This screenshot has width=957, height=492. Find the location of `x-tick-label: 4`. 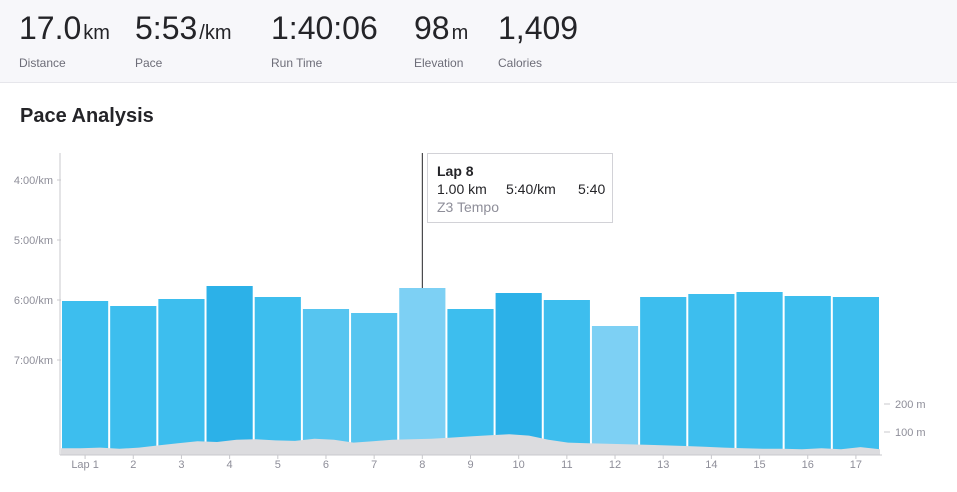

x-tick-label: 4 is located at coordinates (230, 465).